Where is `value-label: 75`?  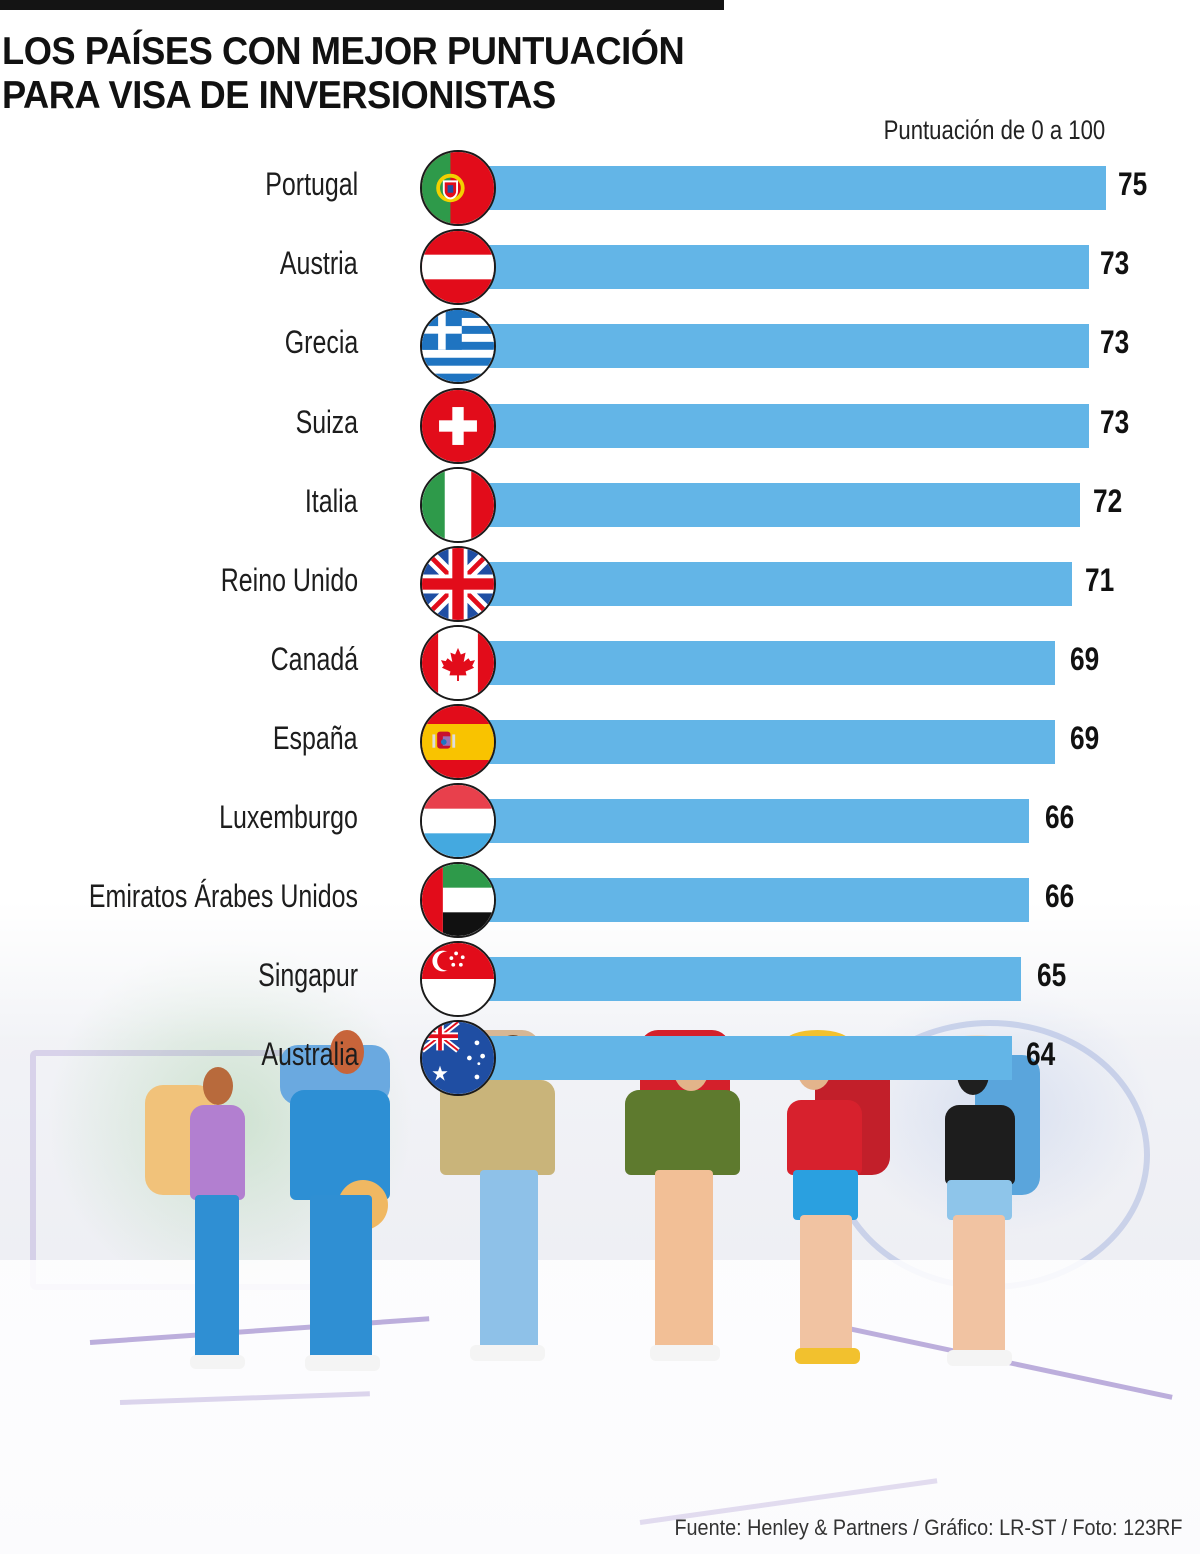 value-label: 75 is located at coordinates (1133, 184).